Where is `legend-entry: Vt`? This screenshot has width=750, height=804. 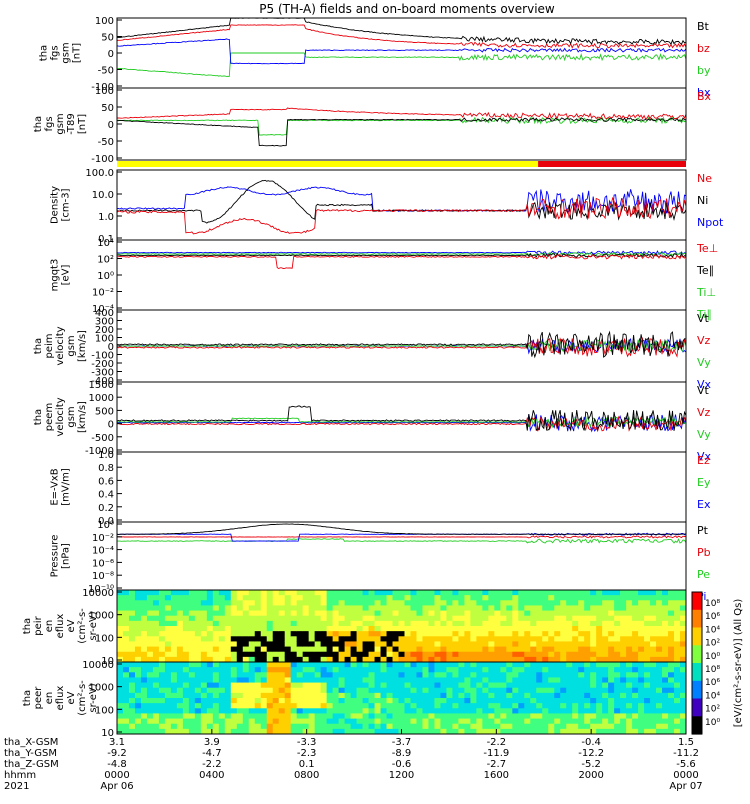
legend-entry: Vt is located at coordinates (703, 318).